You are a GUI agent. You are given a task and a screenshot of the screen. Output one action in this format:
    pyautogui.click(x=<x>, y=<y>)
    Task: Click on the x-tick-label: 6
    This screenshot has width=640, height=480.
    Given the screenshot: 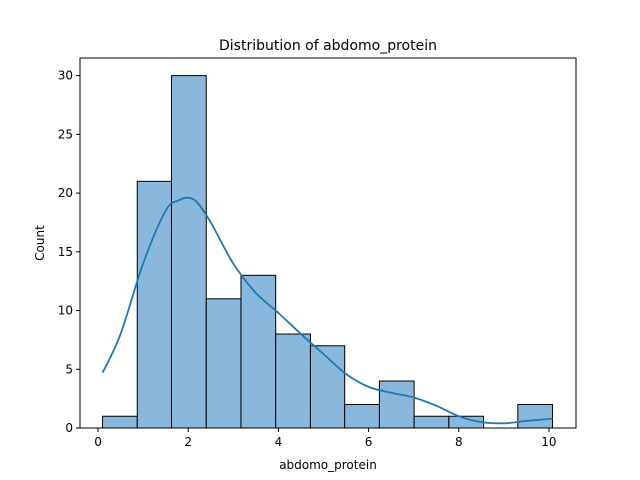 What is the action you would take?
    pyautogui.click(x=369, y=442)
    